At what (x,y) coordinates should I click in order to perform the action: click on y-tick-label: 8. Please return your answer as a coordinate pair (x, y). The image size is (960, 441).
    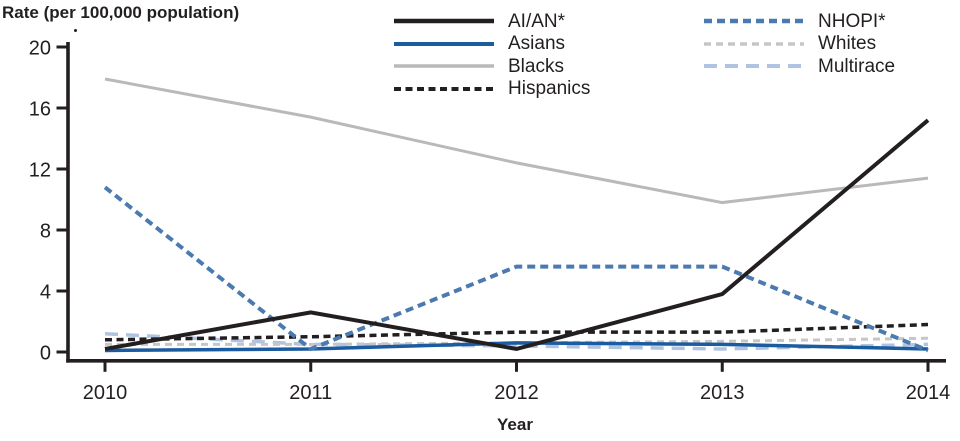
    Looking at the image, I should click on (45, 232).